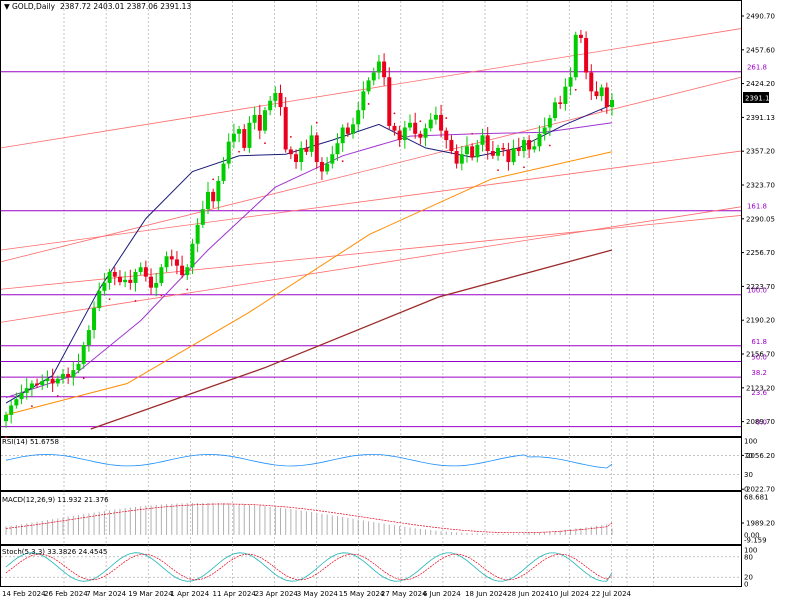  Describe the element at coordinates (759, 373) in the screenshot. I see `fib-level-label: 38.2` at that location.